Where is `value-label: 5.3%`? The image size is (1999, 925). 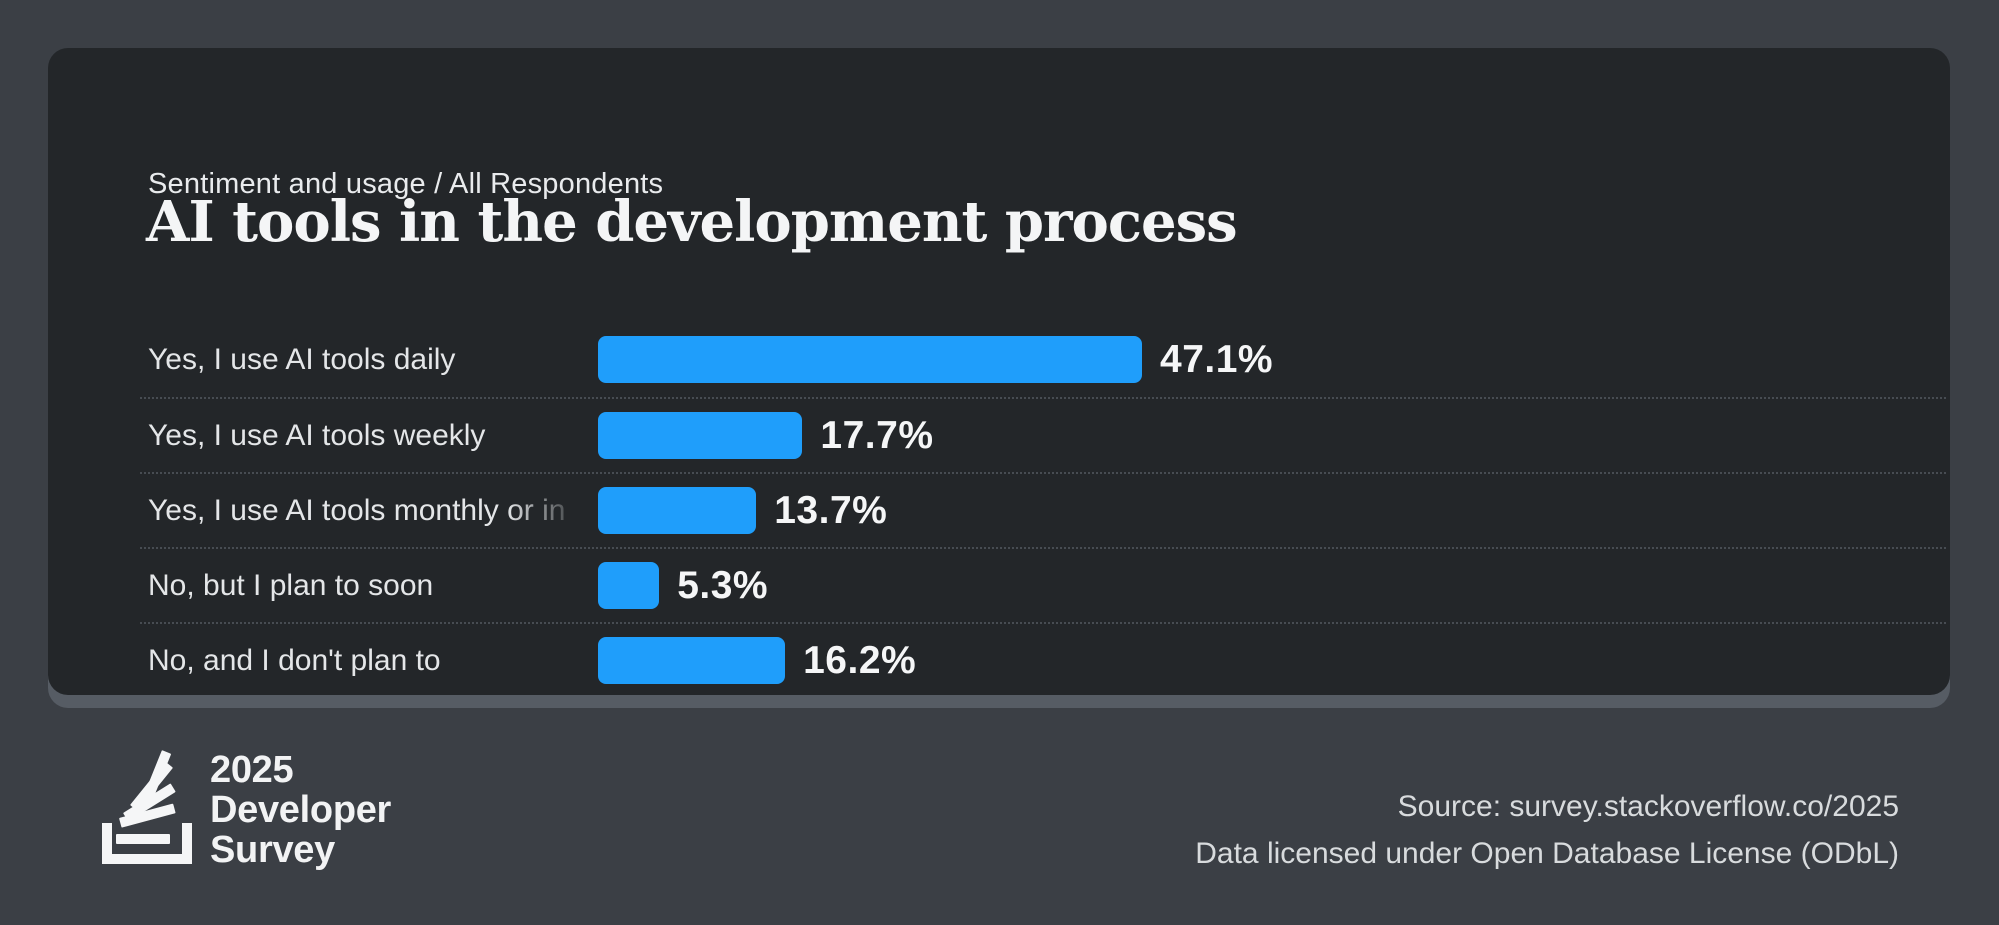 value-label: 5.3% is located at coordinates (723, 585).